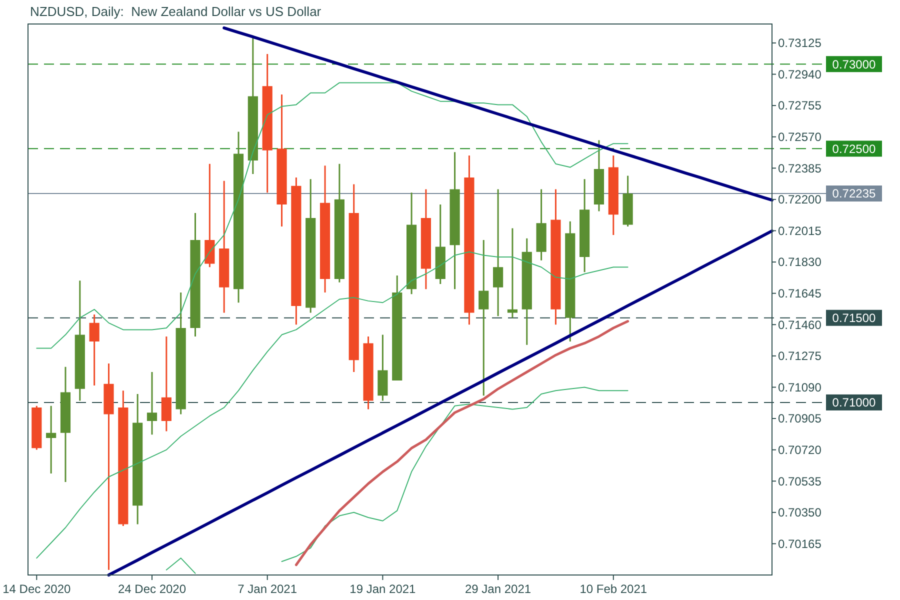 This screenshot has width=900, height=600. What do you see at coordinates (176, 11) in the screenshot?
I see `chart-title: NZDUSD, Daily: New Zealand Dollar vs US Dollar` at bounding box center [176, 11].